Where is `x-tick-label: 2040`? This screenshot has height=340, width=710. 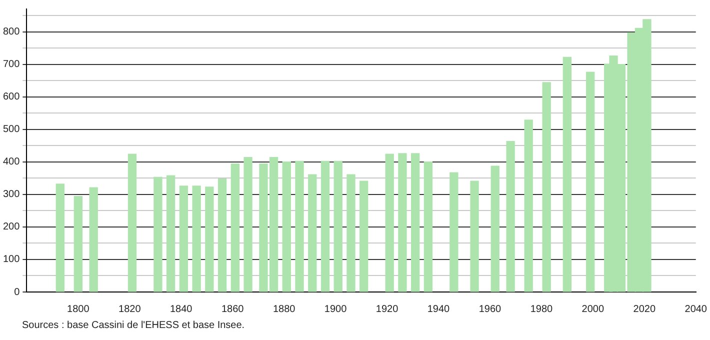
x-tick-label: 2040 is located at coordinates (696, 309).